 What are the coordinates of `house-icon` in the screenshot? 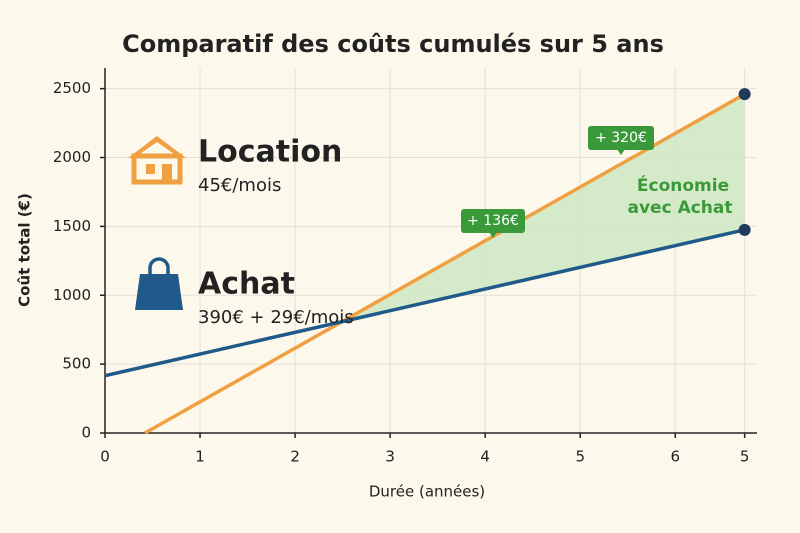 It's located at (157, 160).